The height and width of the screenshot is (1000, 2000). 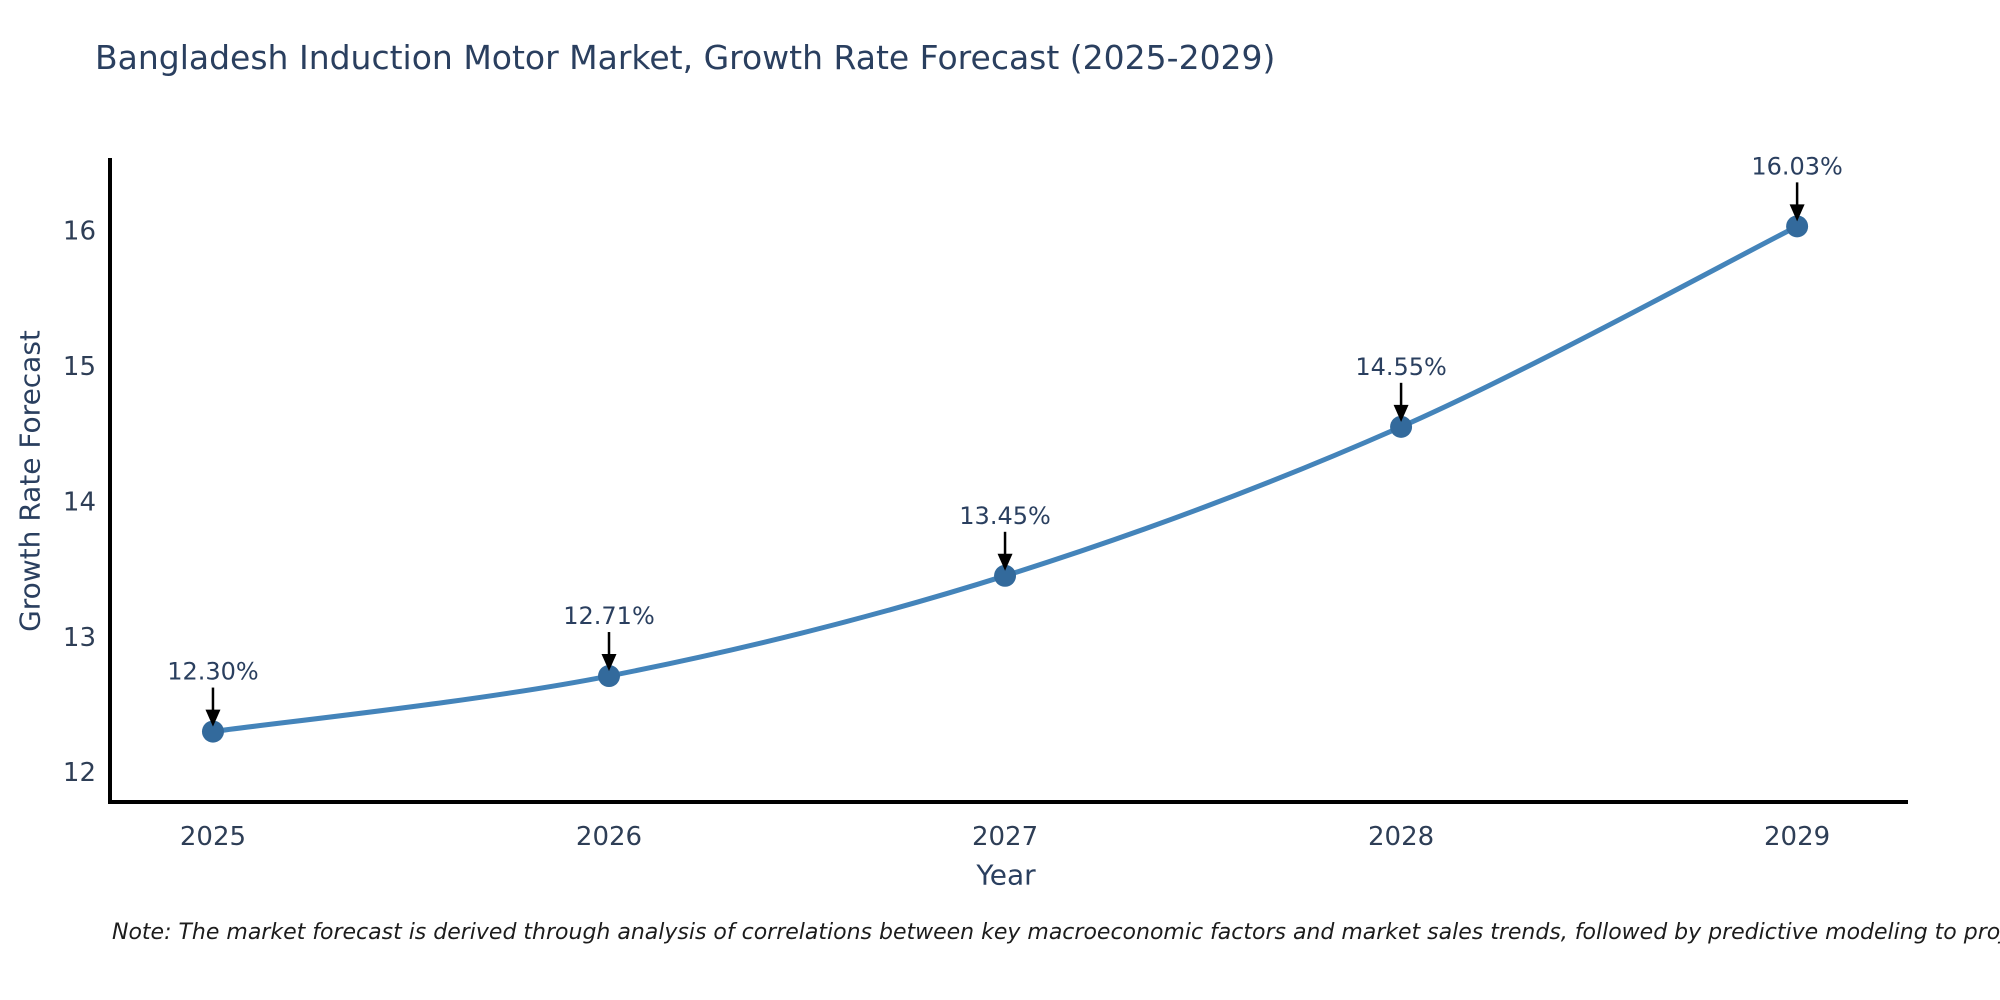 What do you see at coordinates (79, 367) in the screenshot?
I see `y-tick-label: 15` at bounding box center [79, 367].